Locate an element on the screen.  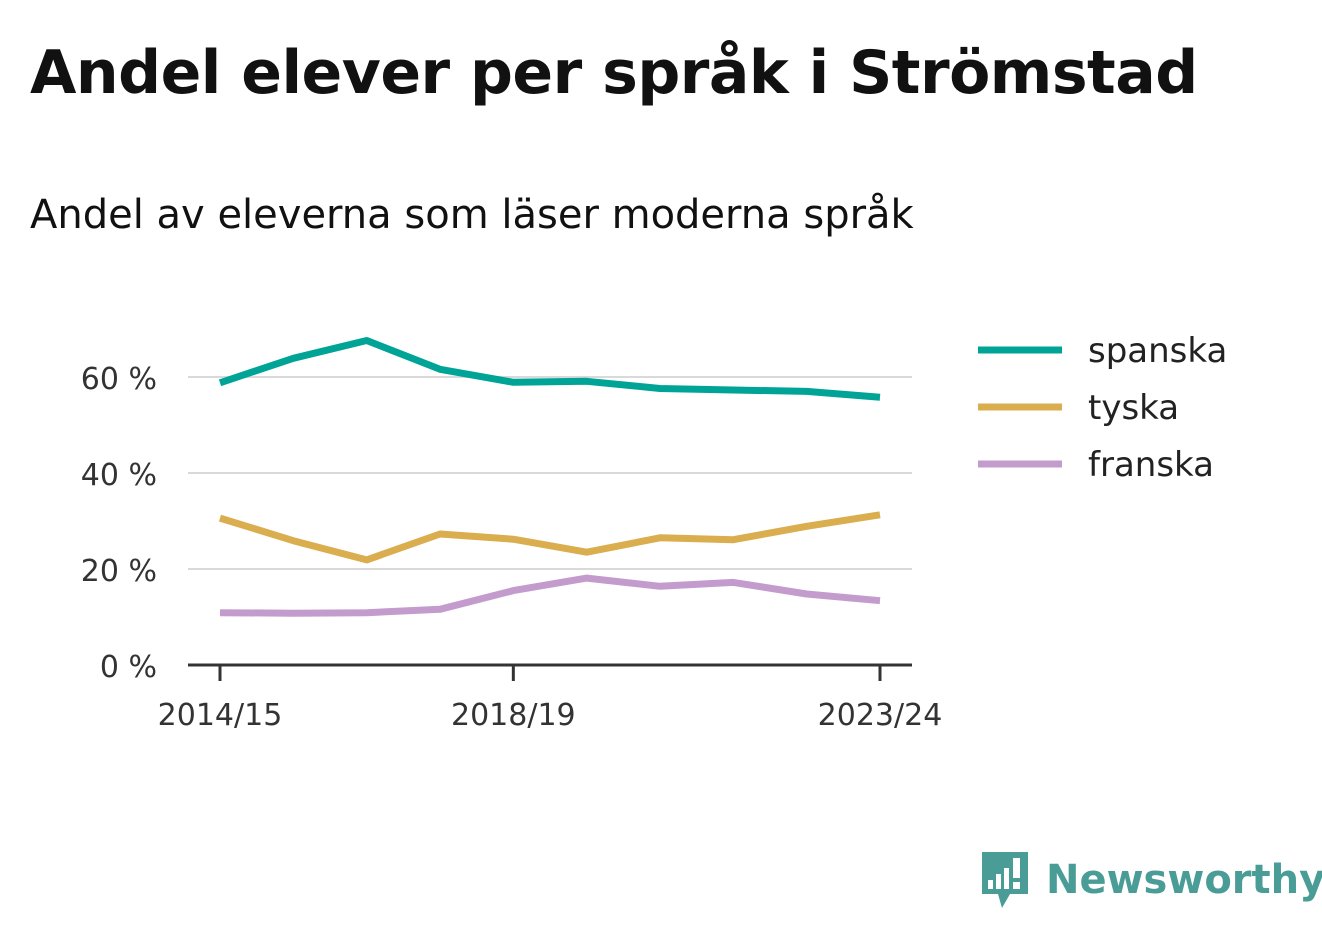
legend-label-franska: franska is located at coordinates (1151, 465).